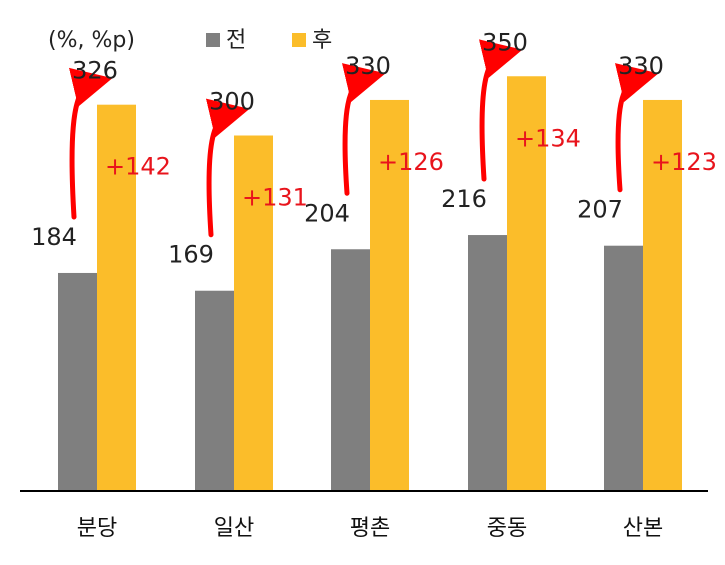 The width and height of the screenshot is (725, 565). Describe the element at coordinates (322, 40) in the screenshot. I see `legend-label-after: 후` at that location.